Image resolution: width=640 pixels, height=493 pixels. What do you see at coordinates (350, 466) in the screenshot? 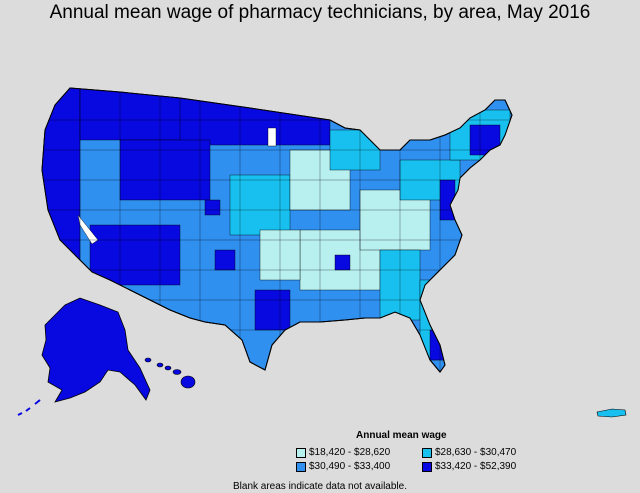
I see `legend-label: $30,490 - $33,400` at bounding box center [350, 466].